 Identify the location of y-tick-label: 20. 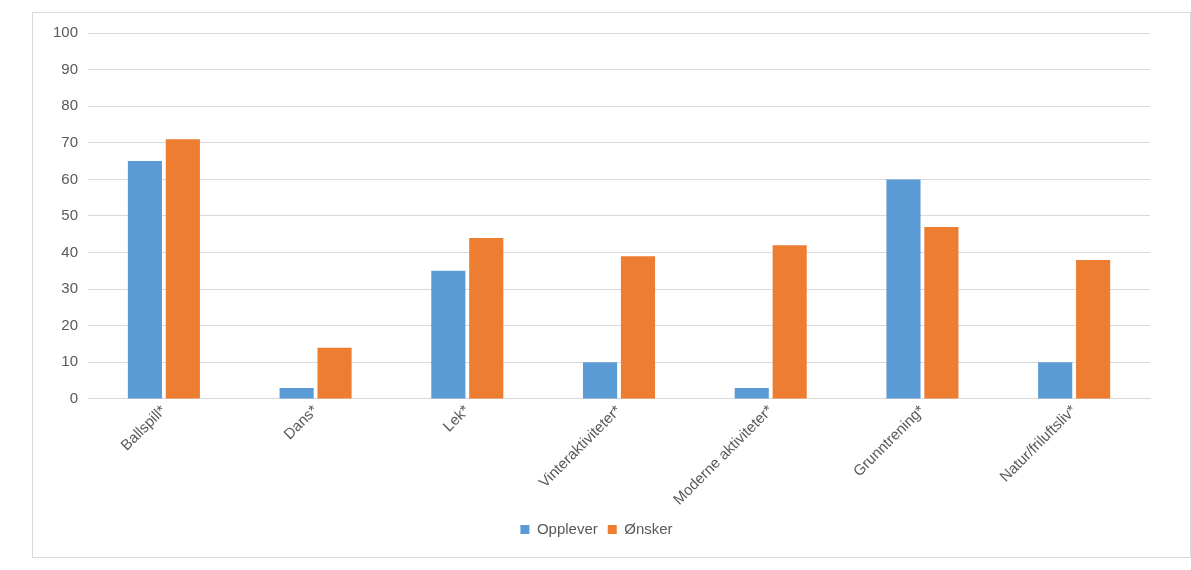
(70, 324).